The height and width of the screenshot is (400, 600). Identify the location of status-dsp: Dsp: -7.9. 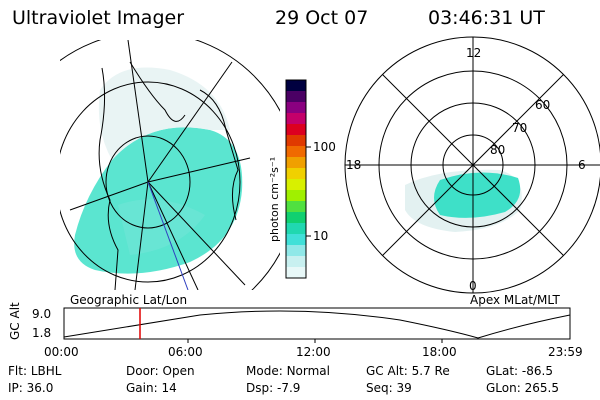
(273, 388).